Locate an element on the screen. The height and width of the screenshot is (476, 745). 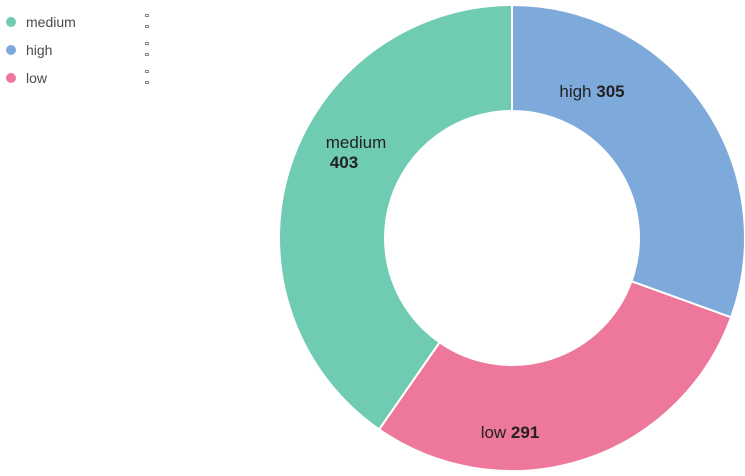
legend-swatch-high is located at coordinates (11, 50).